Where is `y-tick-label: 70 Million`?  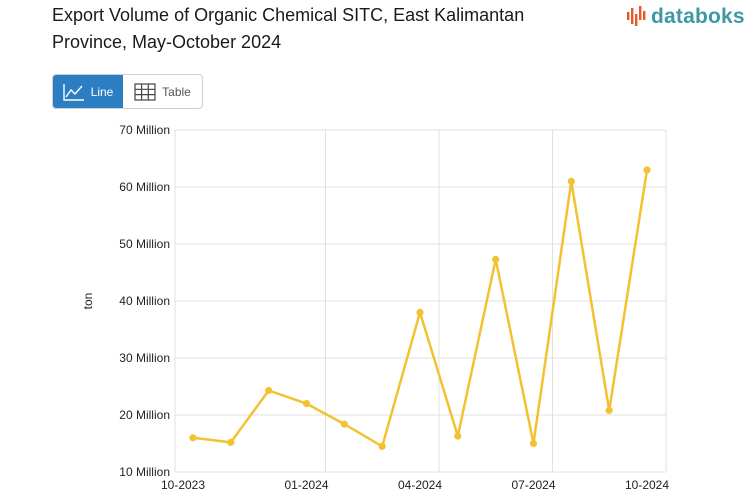 y-tick-label: 70 Million is located at coordinates (144, 130).